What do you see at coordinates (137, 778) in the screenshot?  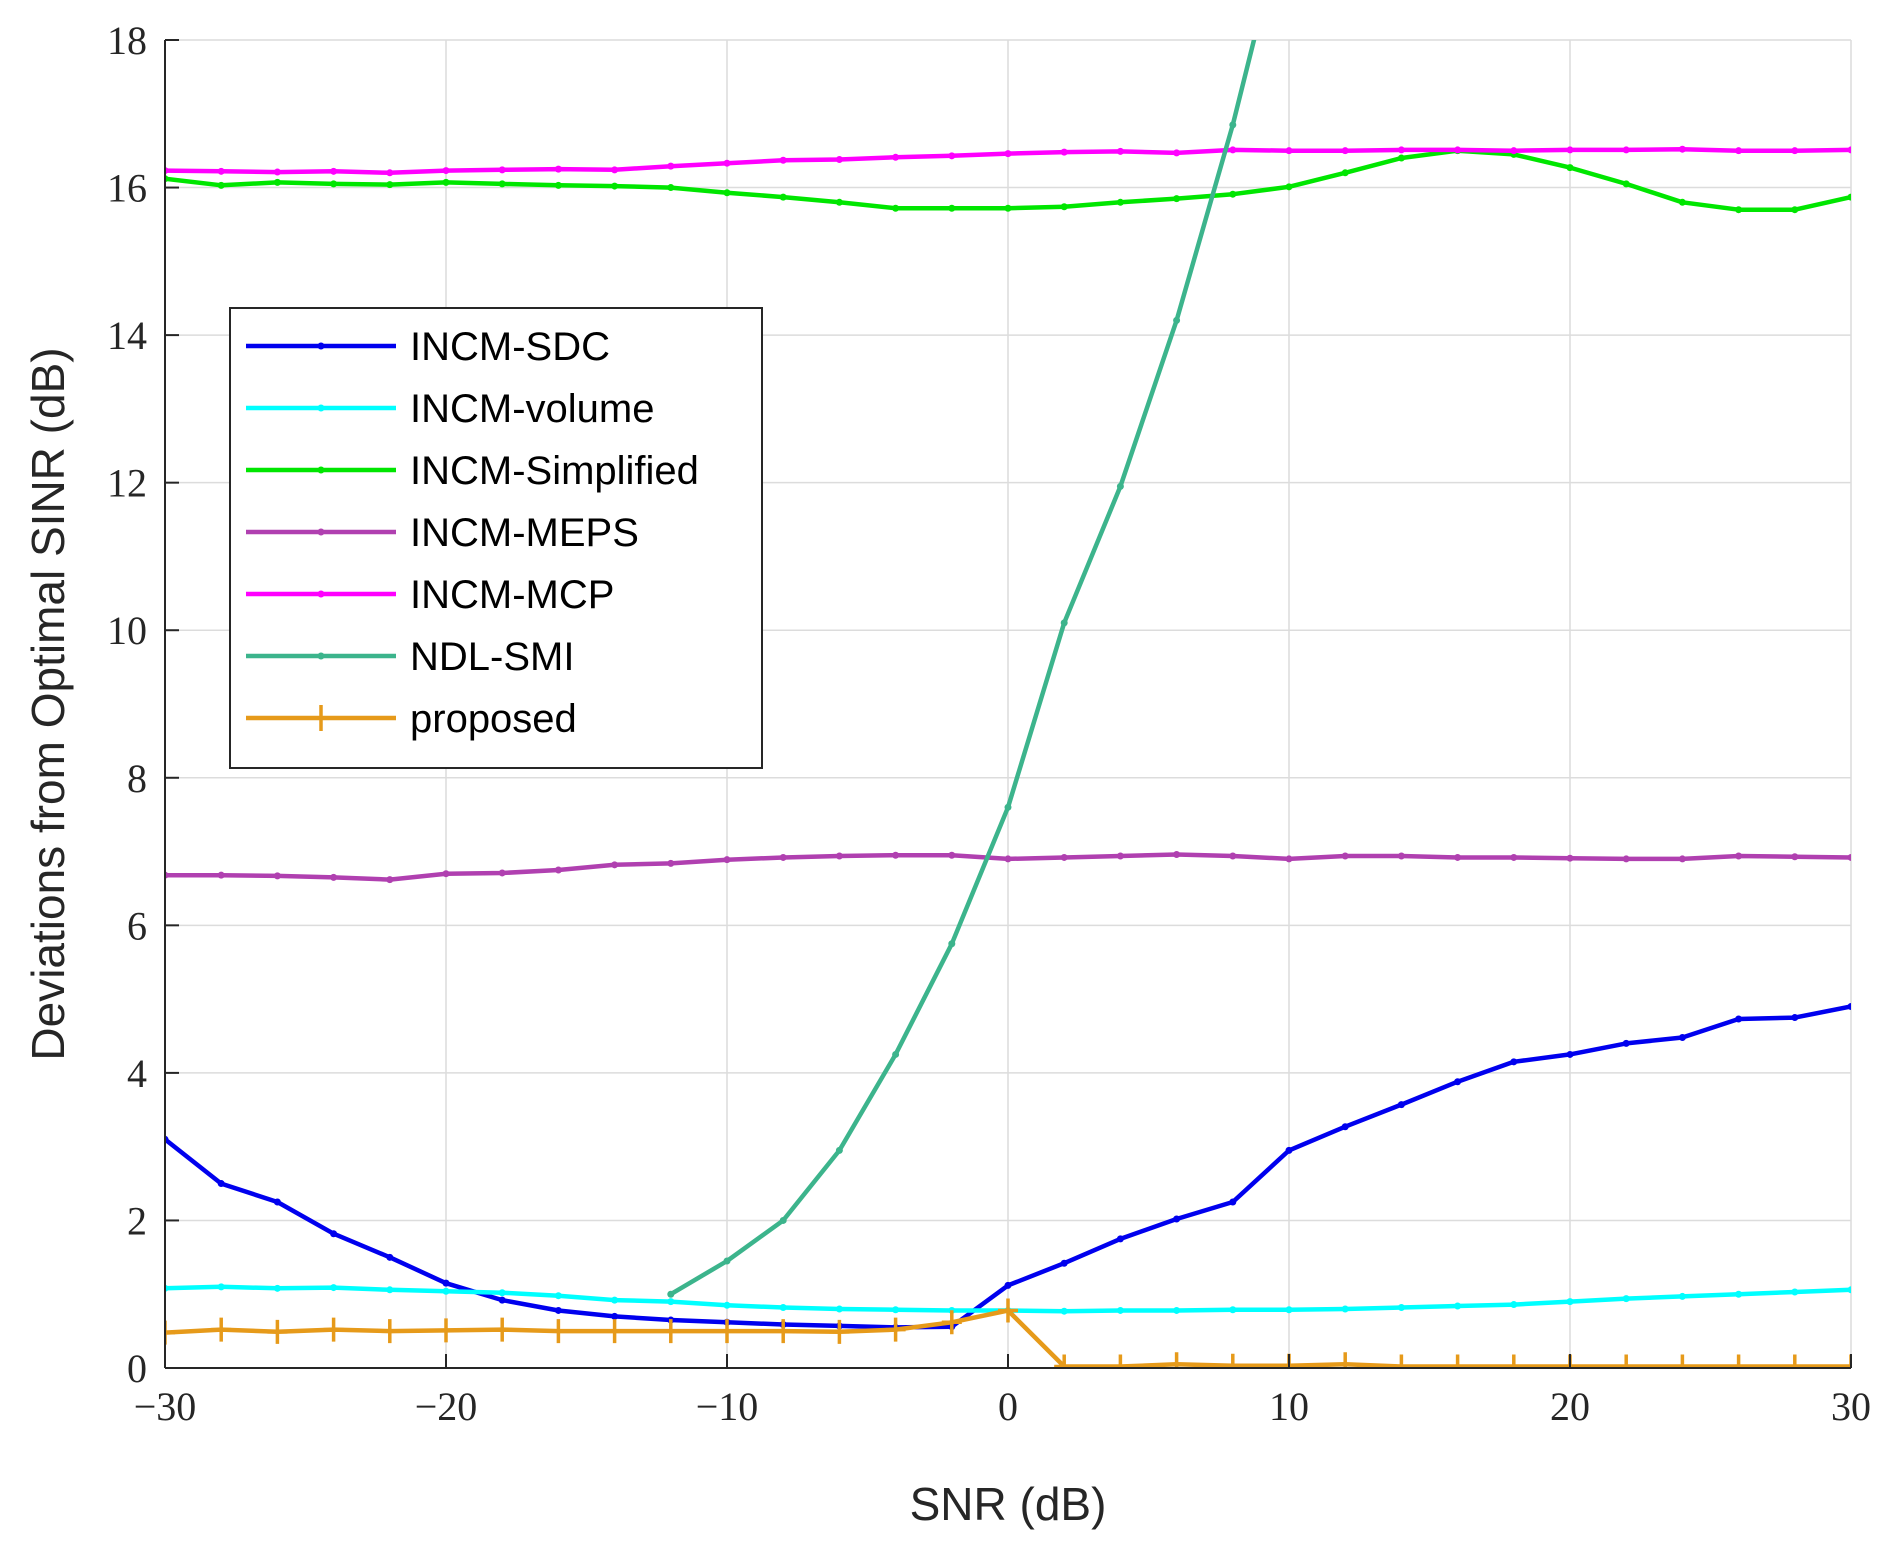 I see `y-tick-label: 8` at bounding box center [137, 778].